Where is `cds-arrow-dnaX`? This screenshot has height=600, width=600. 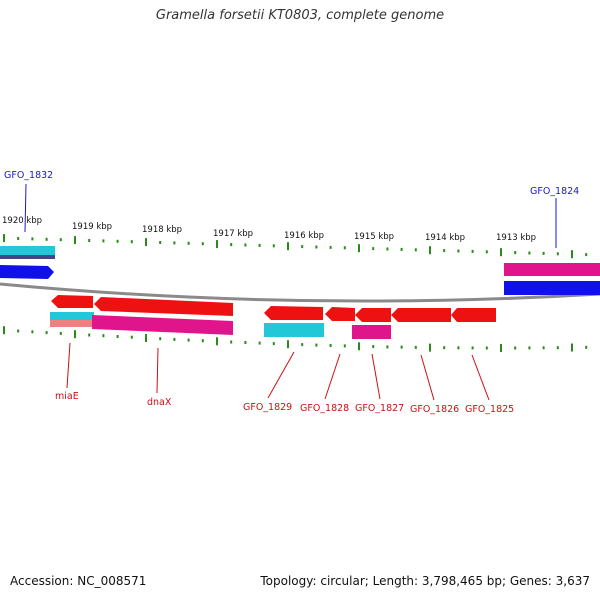
cds-arrow-dnaX is located at coordinates (163, 306).